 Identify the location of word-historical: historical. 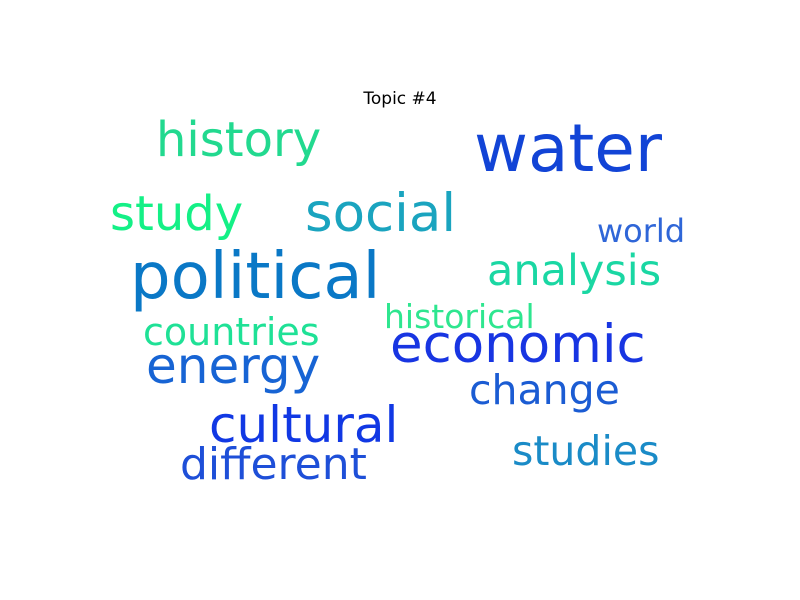
(459, 316).